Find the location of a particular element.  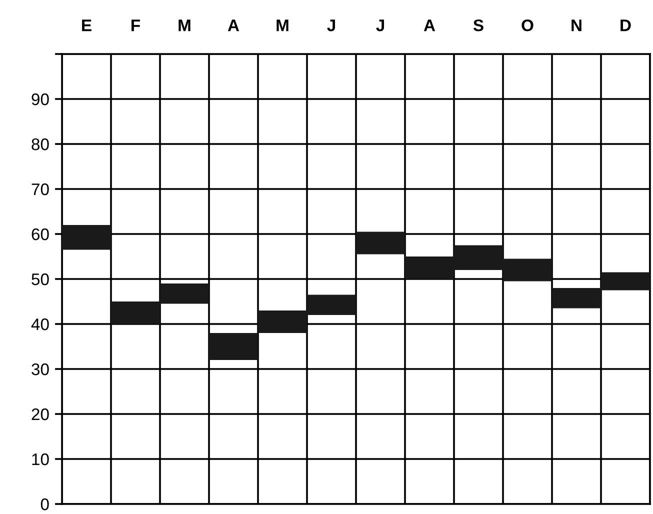

y-tick-label: 0 is located at coordinates (44, 504).